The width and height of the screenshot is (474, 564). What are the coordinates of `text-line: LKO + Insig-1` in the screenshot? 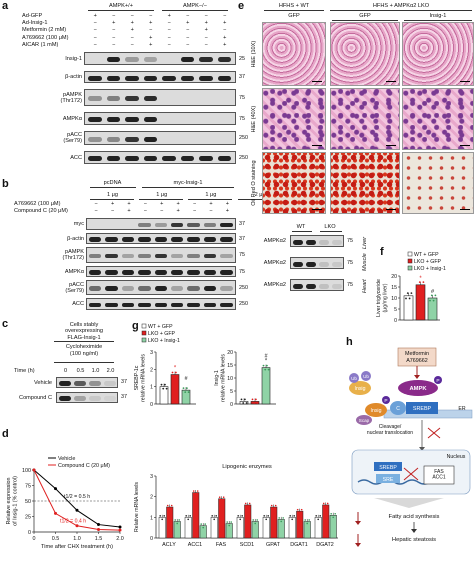 It's located at (164, 341).